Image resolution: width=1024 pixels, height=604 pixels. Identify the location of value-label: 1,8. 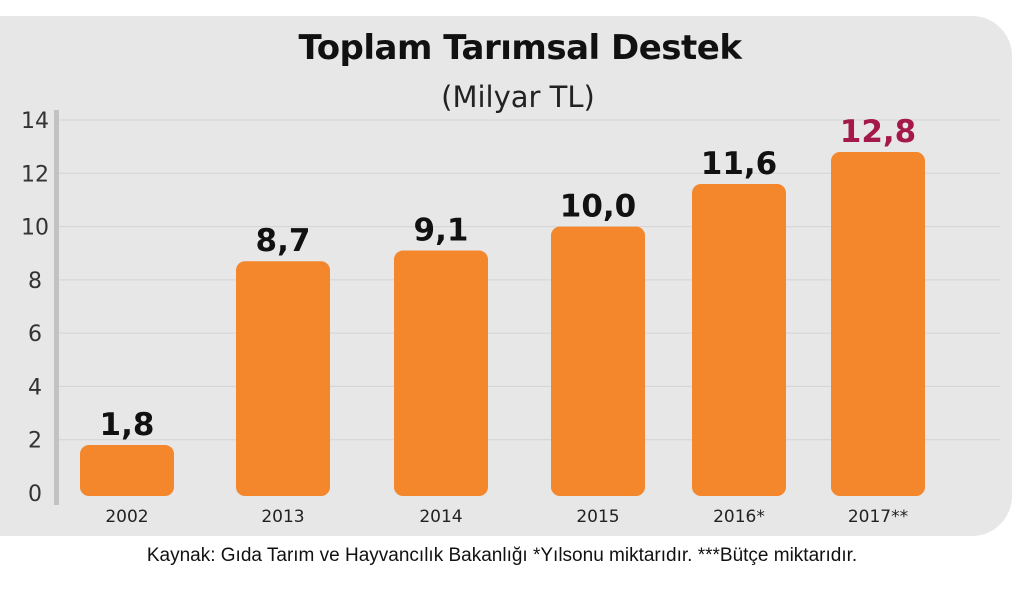
(127, 425).